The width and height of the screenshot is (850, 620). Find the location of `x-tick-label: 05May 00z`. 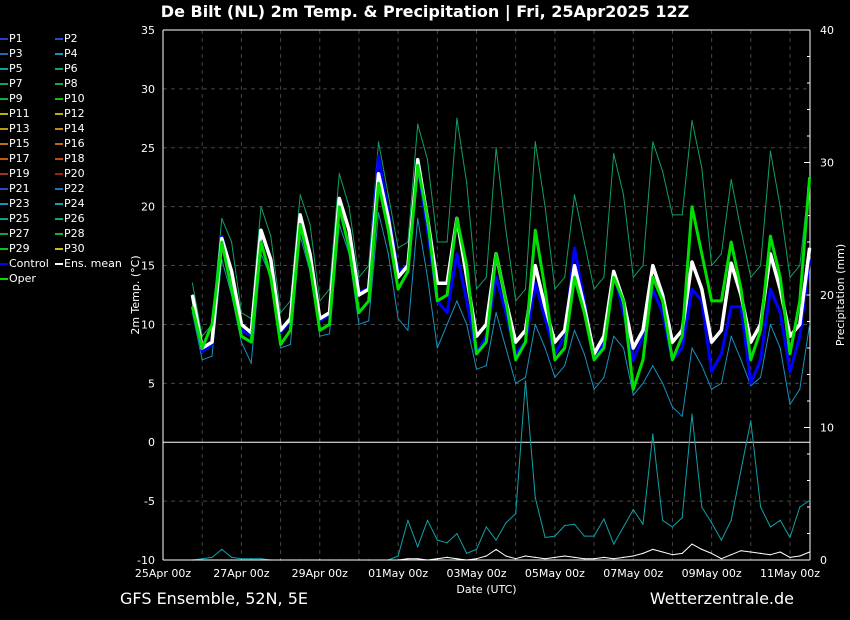

x-tick-label: 05May 00z is located at coordinates (555, 573).